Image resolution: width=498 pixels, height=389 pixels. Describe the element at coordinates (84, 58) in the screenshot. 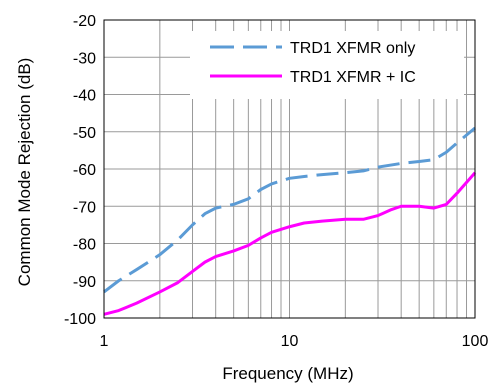

I see `y-tick-label: -30` at that location.